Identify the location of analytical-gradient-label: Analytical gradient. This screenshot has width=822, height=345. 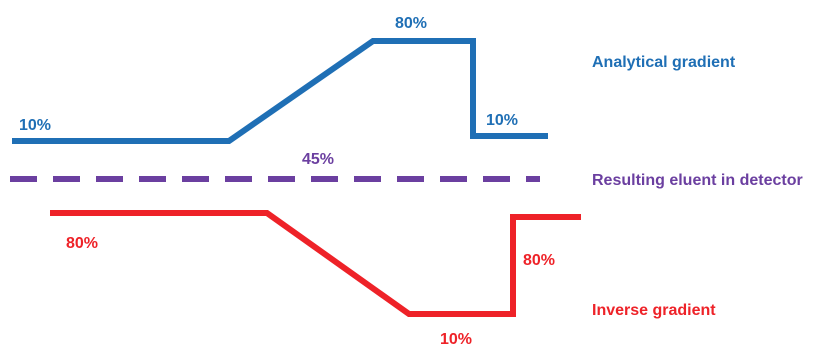
(664, 62).